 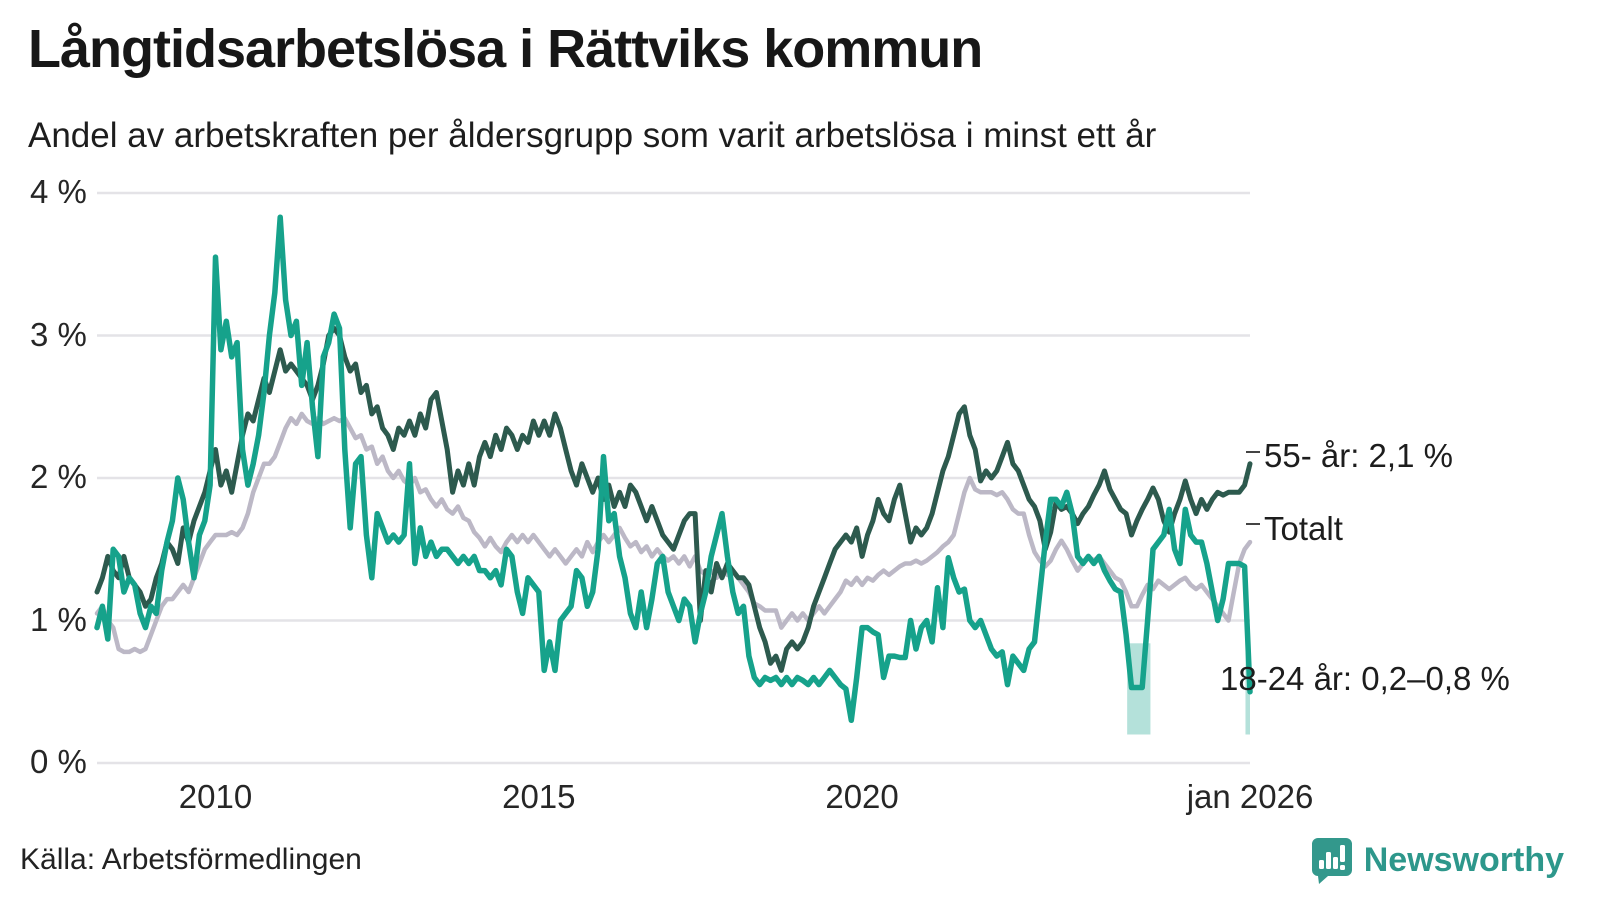 What do you see at coordinates (58, 191) in the screenshot?
I see `y-tick-label: 4 %` at bounding box center [58, 191].